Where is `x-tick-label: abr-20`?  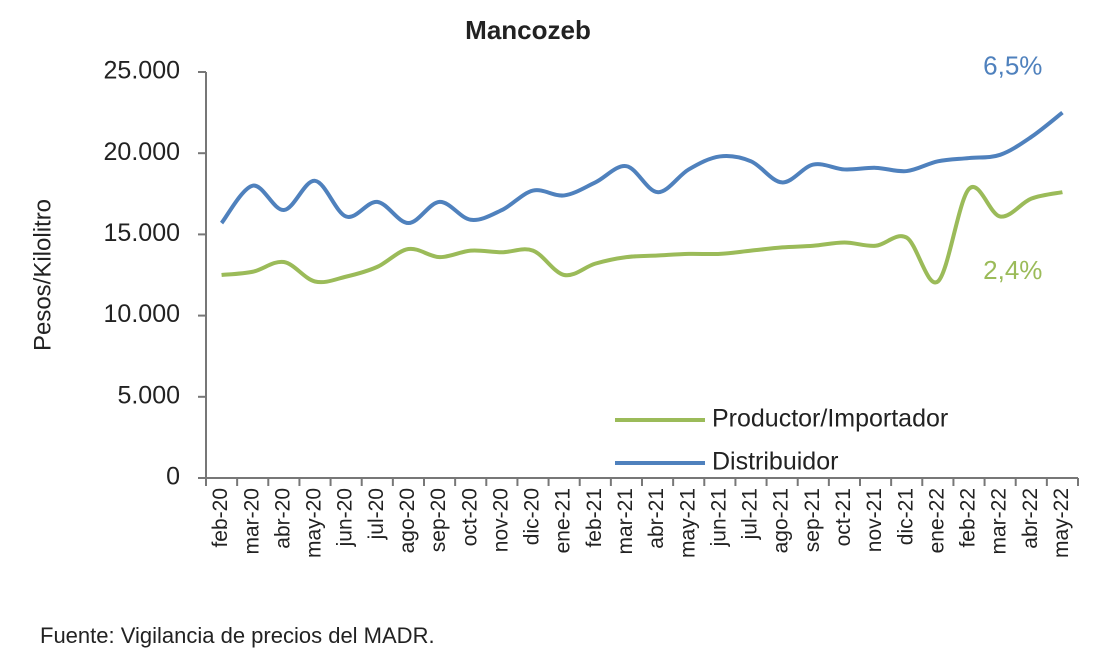
x-tick-label: abr-20 is located at coordinates (282, 518).